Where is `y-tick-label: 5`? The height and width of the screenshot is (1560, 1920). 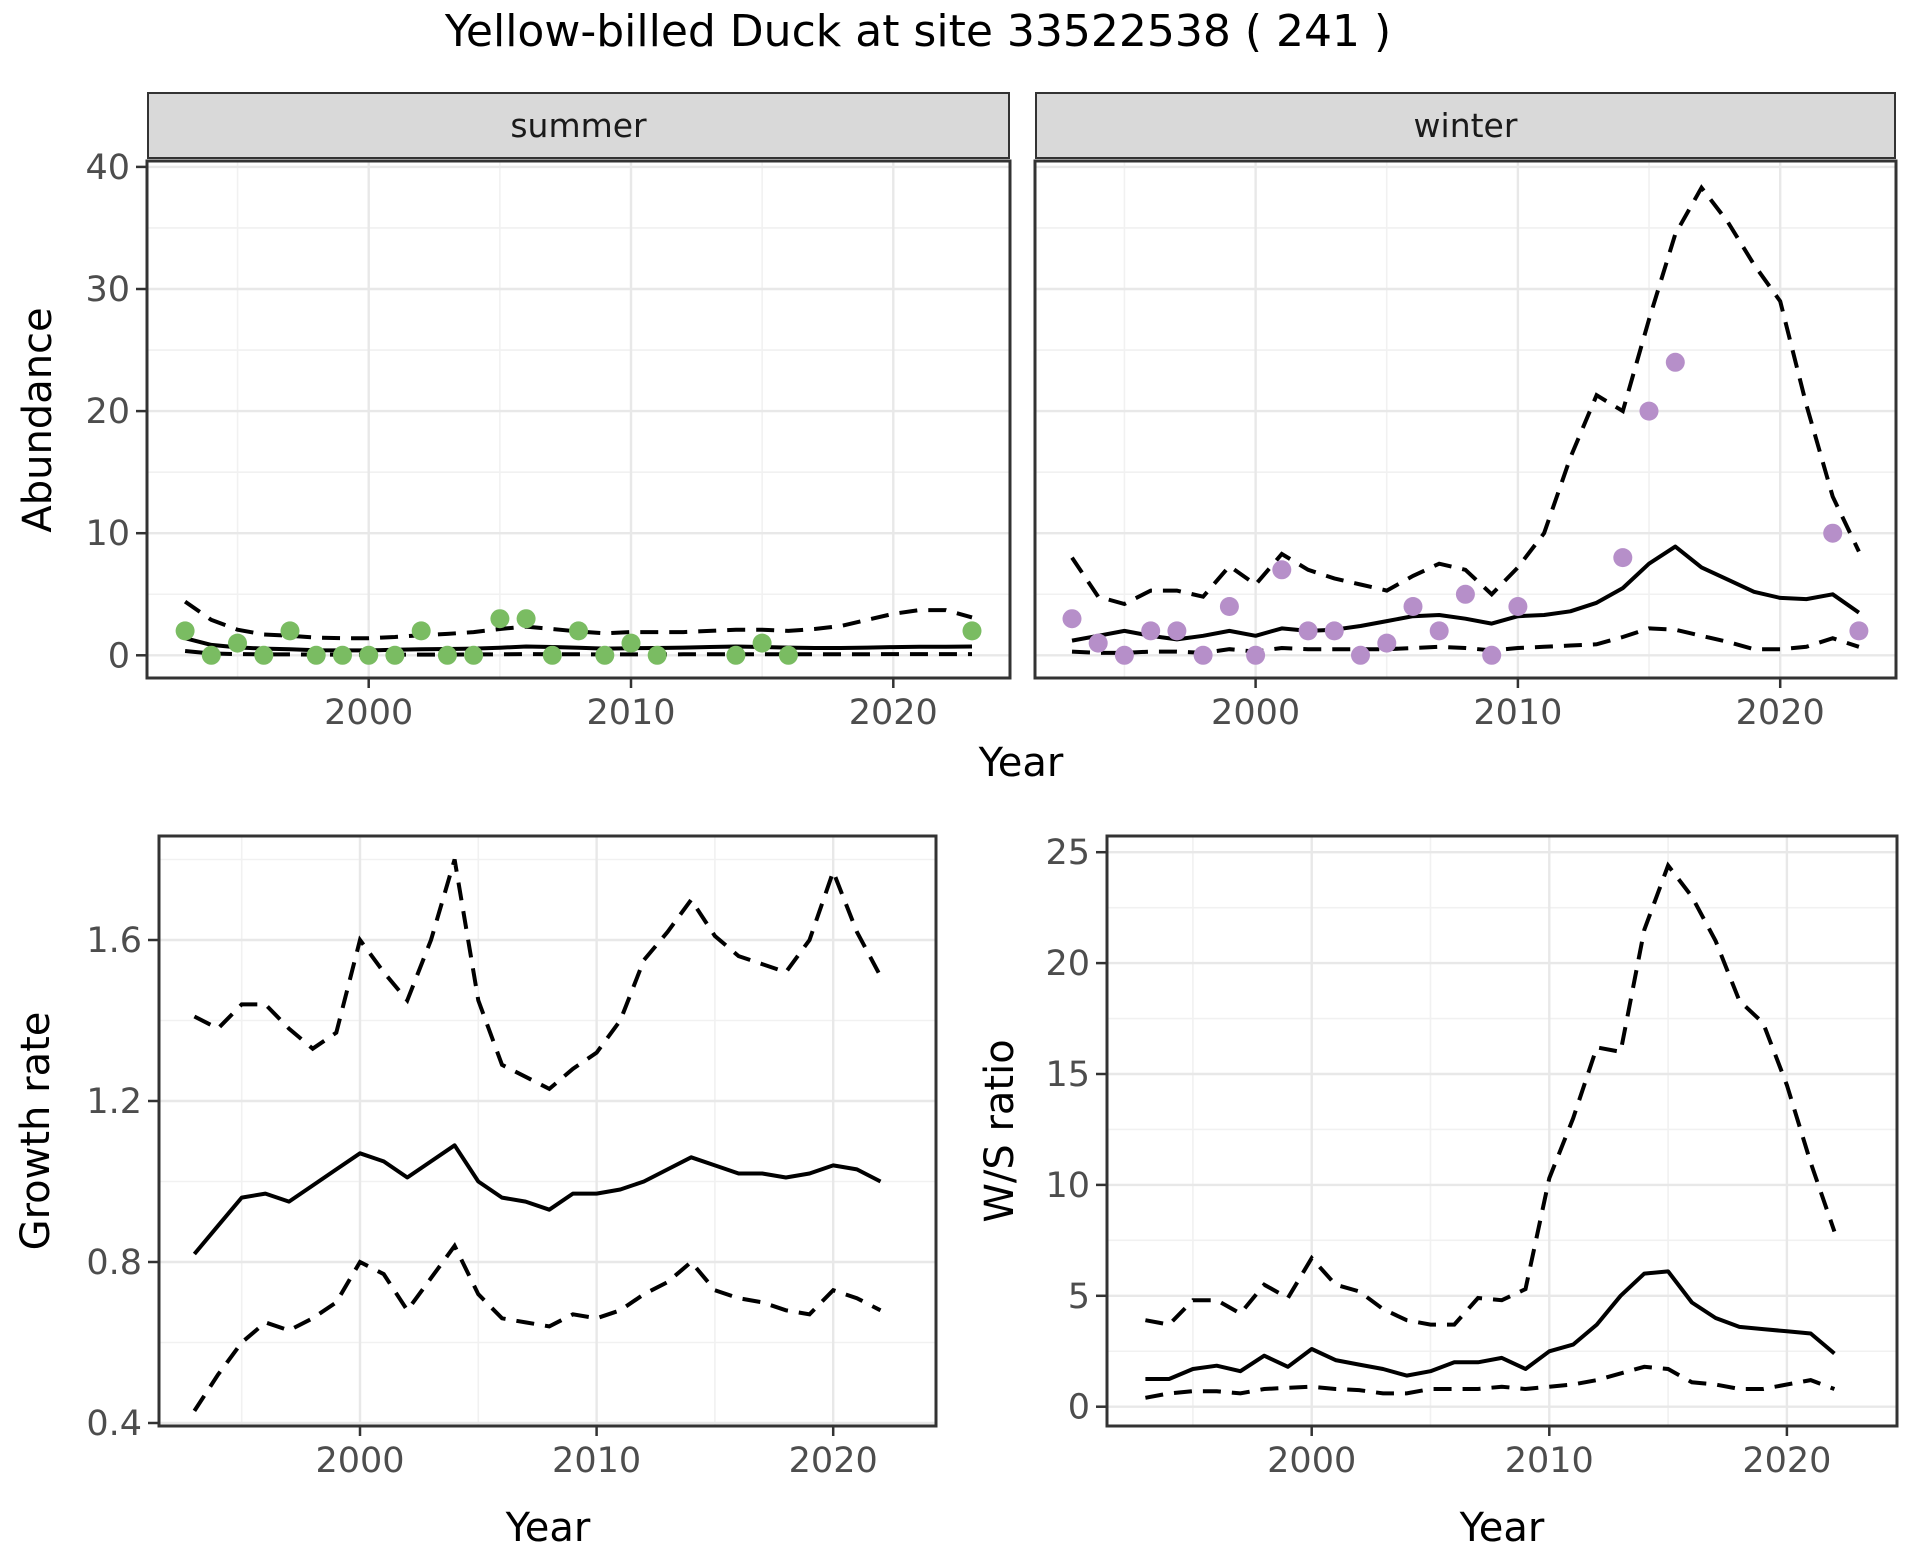
y-tick-label: 5 is located at coordinates (1079, 1297).